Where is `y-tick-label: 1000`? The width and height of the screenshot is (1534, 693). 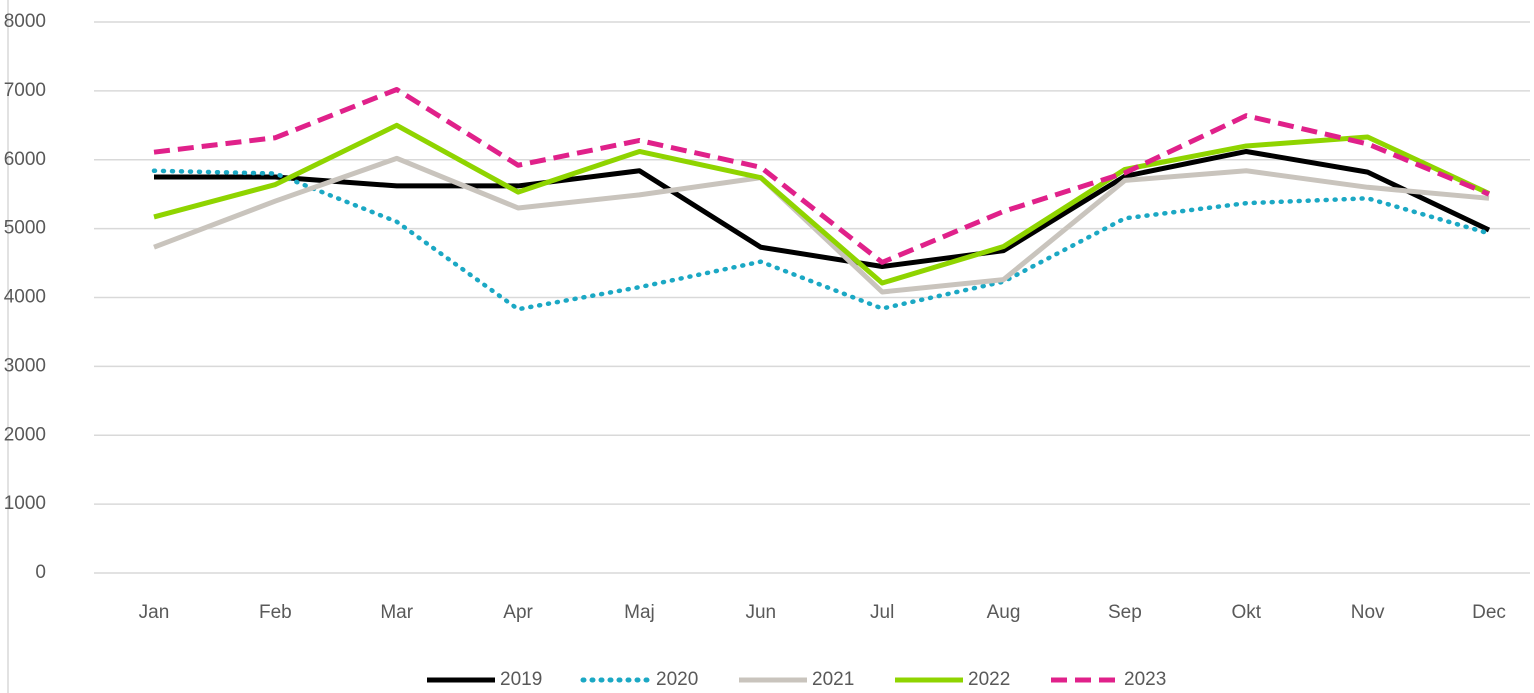
y-tick-label: 1000 is located at coordinates (25, 503).